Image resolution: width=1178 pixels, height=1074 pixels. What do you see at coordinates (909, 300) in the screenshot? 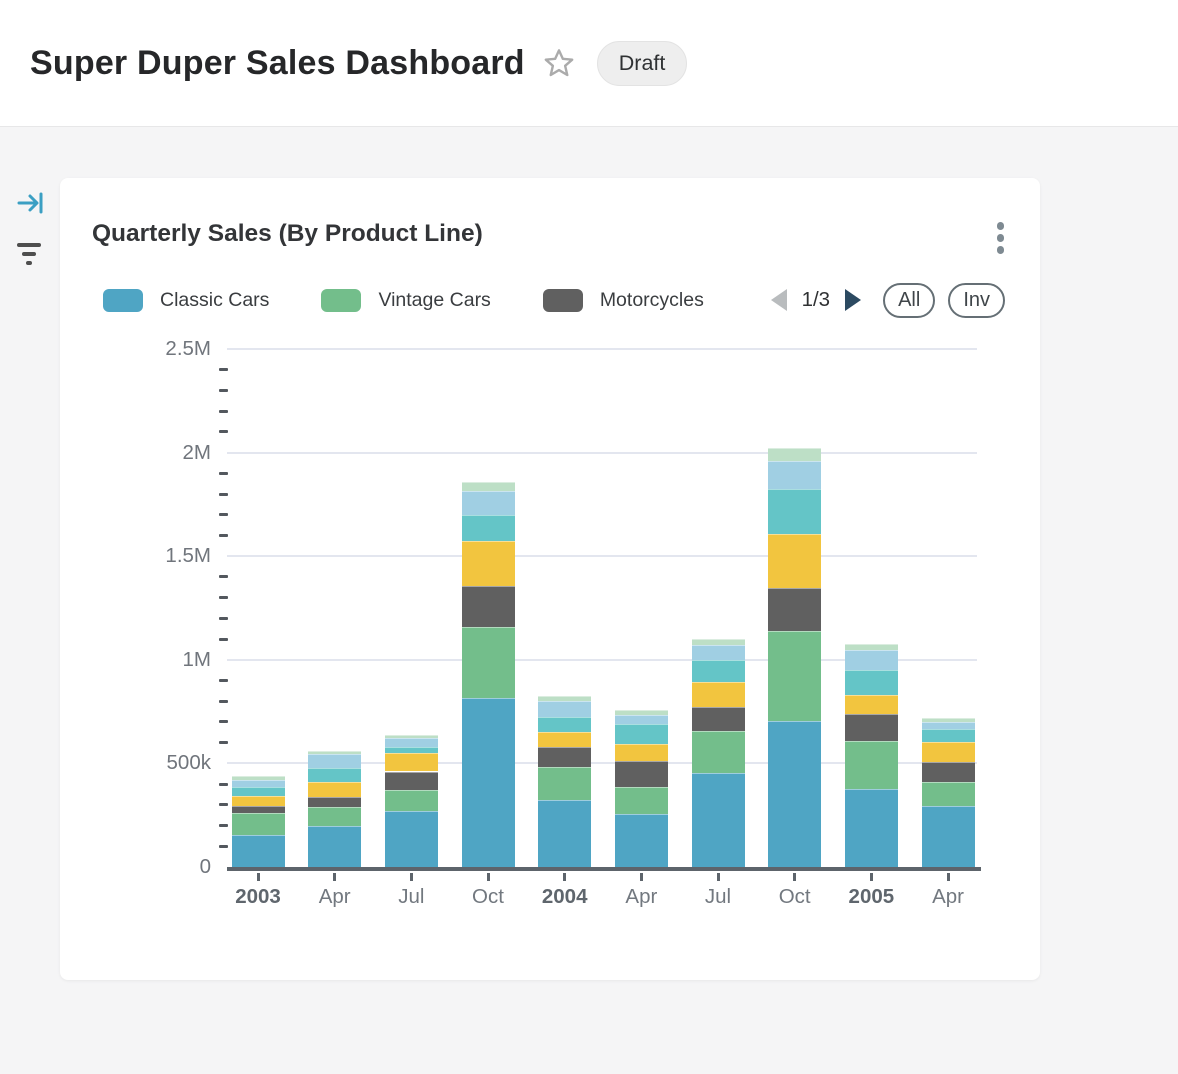
I see `select-all-button: All` at bounding box center [909, 300].